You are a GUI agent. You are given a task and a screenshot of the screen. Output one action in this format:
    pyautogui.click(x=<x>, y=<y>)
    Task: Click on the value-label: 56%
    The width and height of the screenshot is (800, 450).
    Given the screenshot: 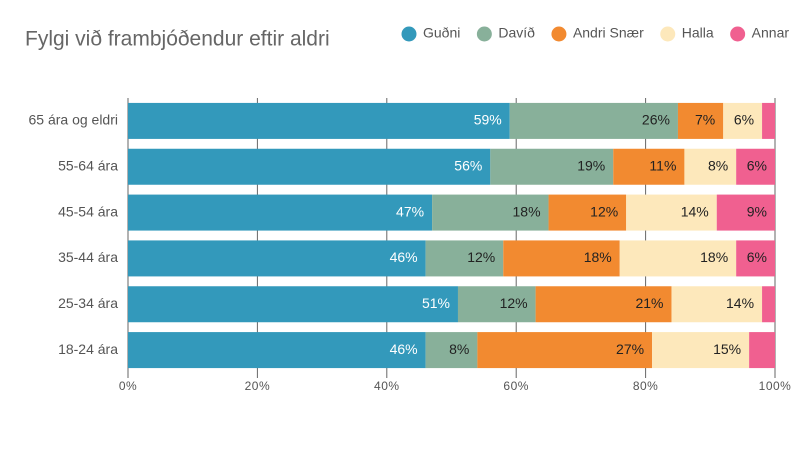 What is the action you would take?
    pyautogui.click(x=468, y=165)
    